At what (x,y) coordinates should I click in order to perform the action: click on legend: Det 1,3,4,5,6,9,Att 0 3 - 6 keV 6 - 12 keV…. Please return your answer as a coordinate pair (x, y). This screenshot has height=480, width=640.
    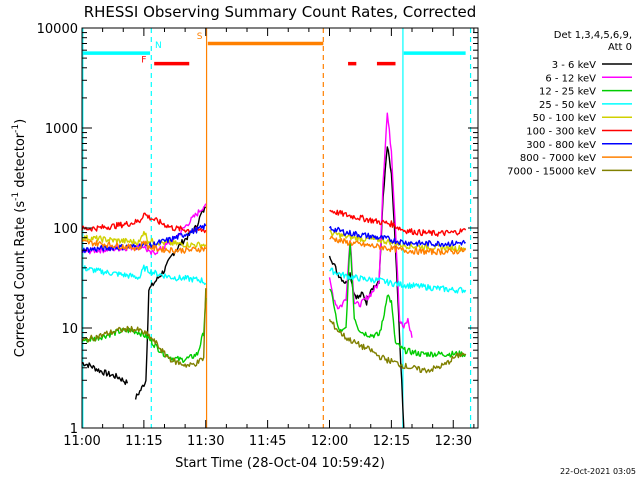
    Looking at the image, I should click on (569, 103).